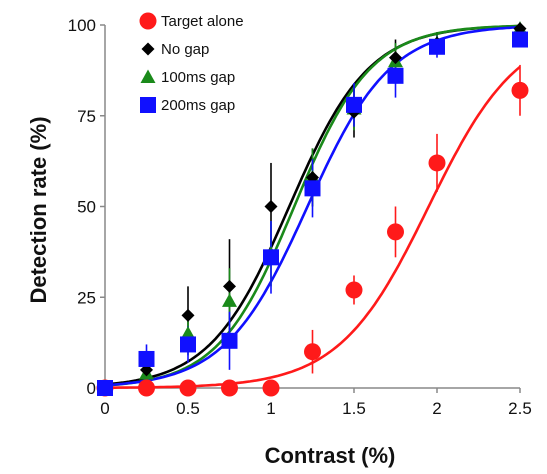 The image size is (547, 474). What do you see at coordinates (91, 388) in the screenshot?
I see `y-tick-label: 0` at bounding box center [91, 388].